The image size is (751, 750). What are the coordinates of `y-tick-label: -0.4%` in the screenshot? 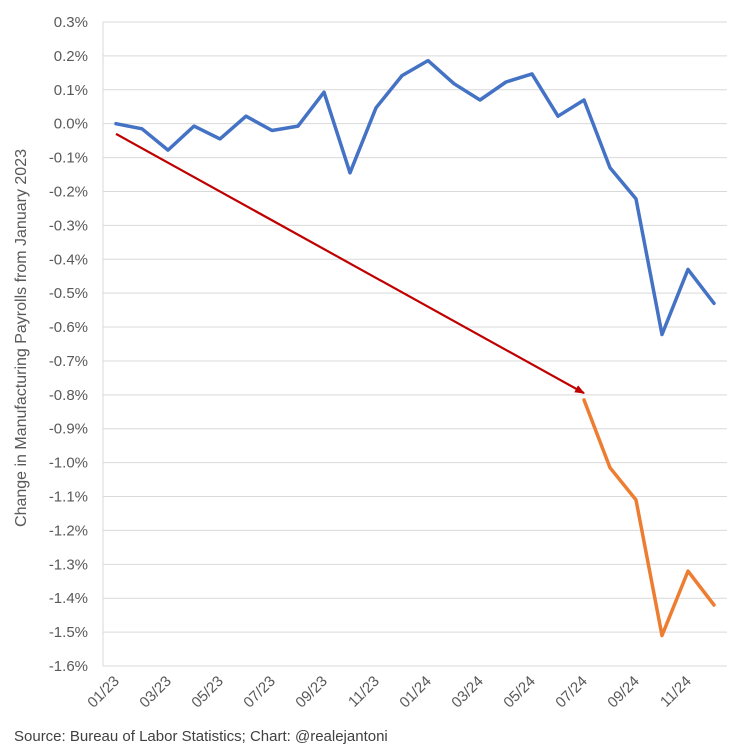 It's located at (68, 259).